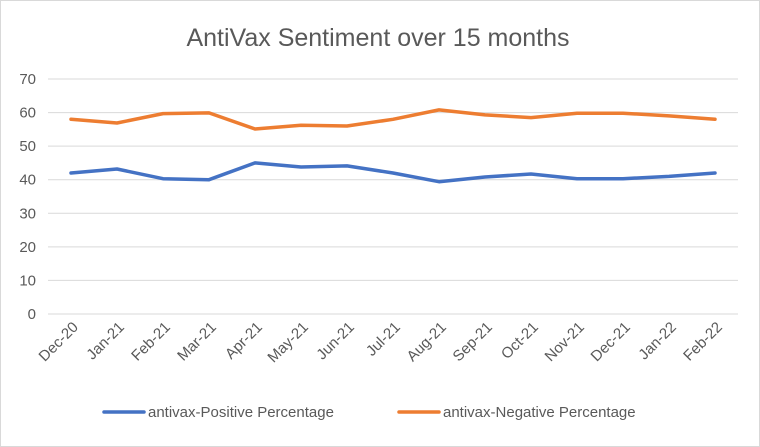 Image resolution: width=760 pixels, height=447 pixels. I want to click on x-tick-label: Aug-21, so click(427, 342).